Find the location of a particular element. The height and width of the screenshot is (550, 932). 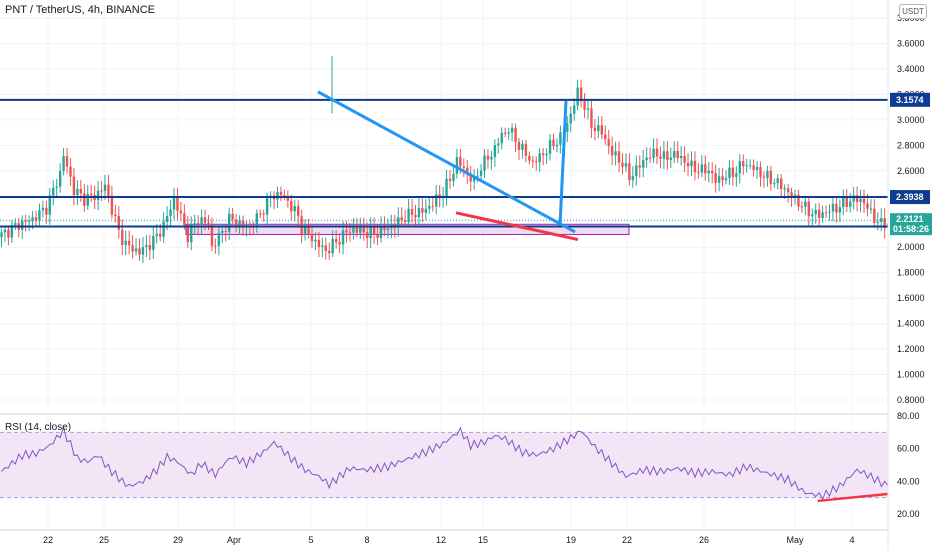

time-tick-label: 8 is located at coordinates (366, 540).